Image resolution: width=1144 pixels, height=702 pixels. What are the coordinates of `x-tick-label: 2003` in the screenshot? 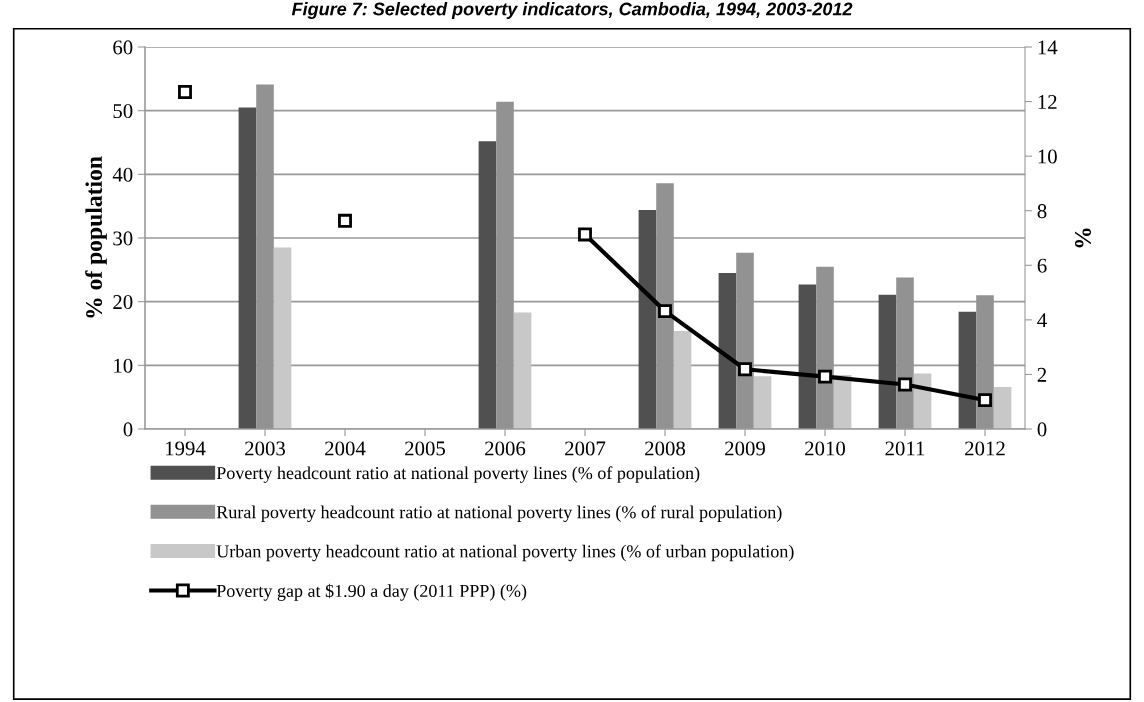 It's located at (265, 448).